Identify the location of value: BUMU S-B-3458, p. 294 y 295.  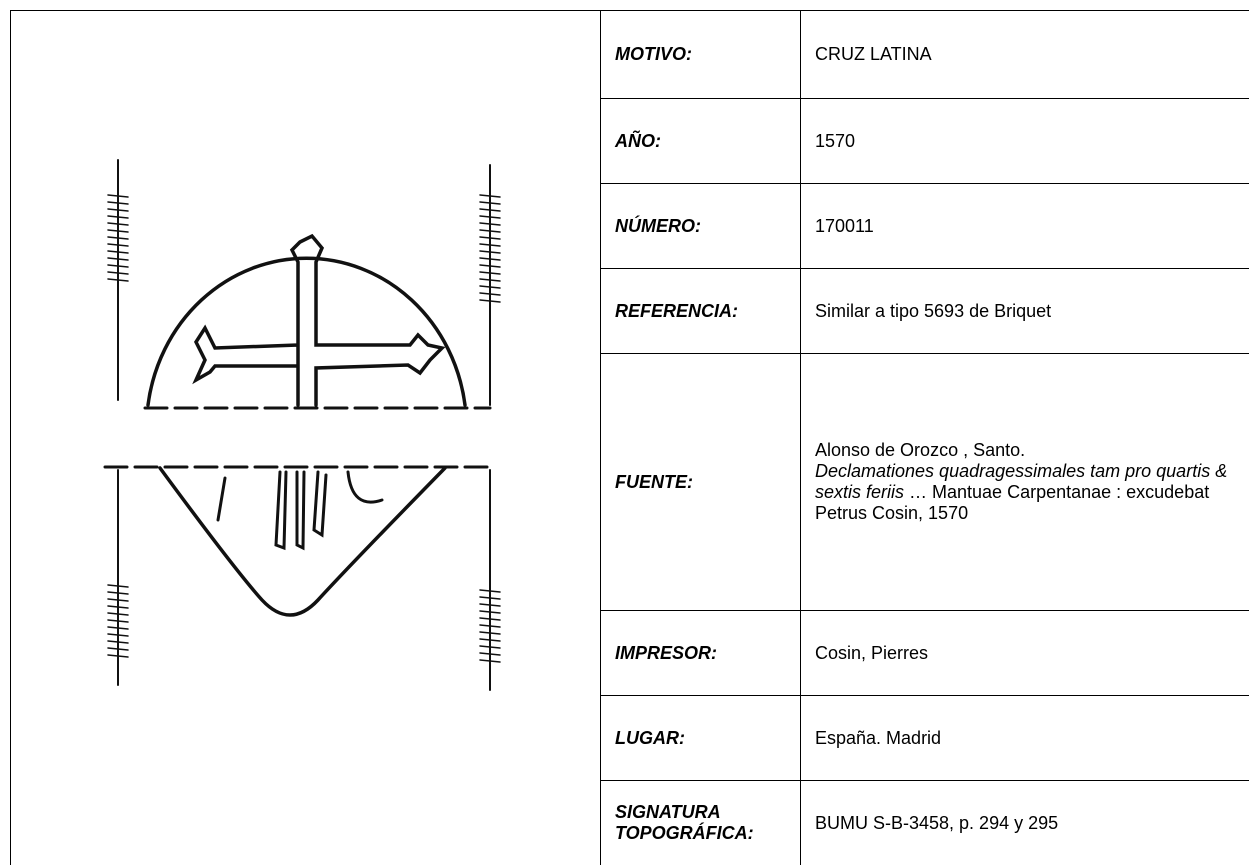
(1024, 822).